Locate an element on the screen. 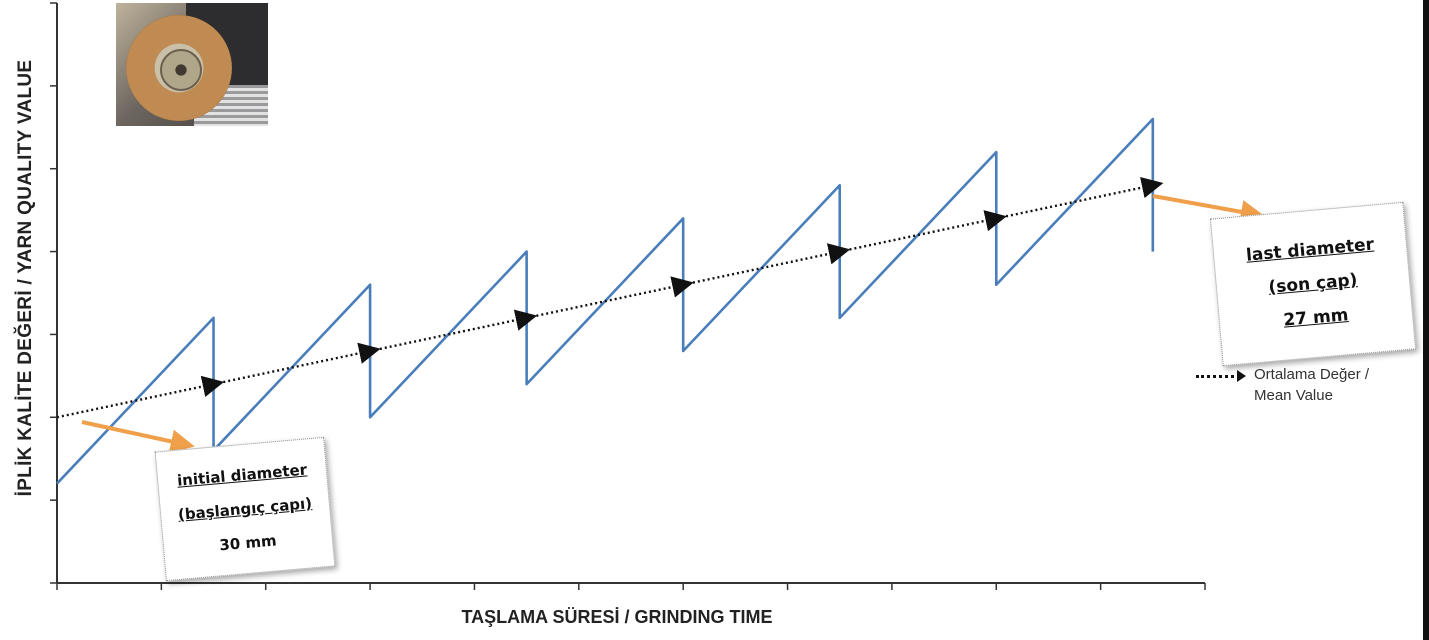 The image size is (1429, 640). last-callout-arrow is located at coordinates (1208, 209).